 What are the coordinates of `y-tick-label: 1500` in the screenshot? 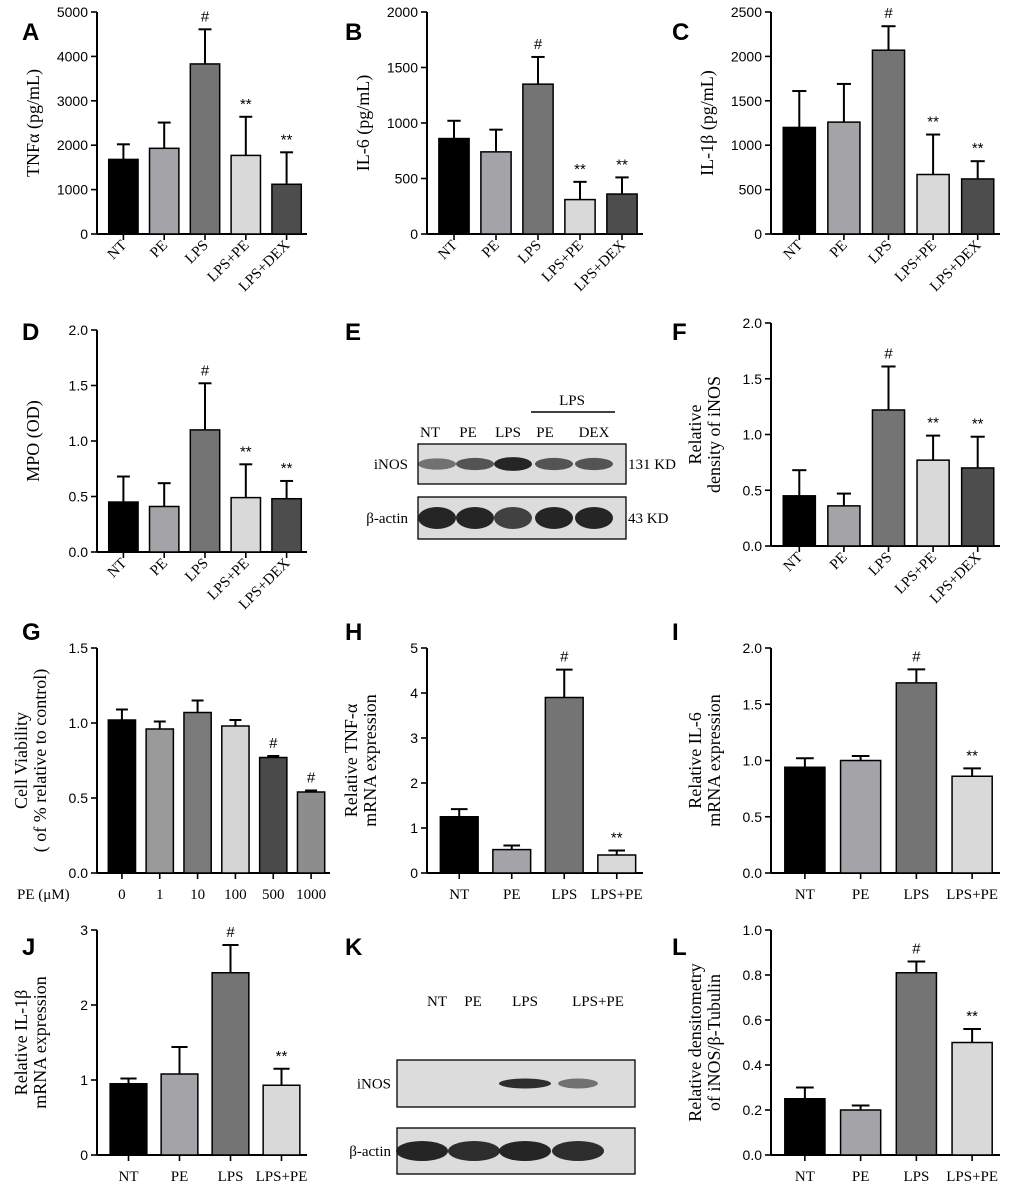 It's located at (746, 101).